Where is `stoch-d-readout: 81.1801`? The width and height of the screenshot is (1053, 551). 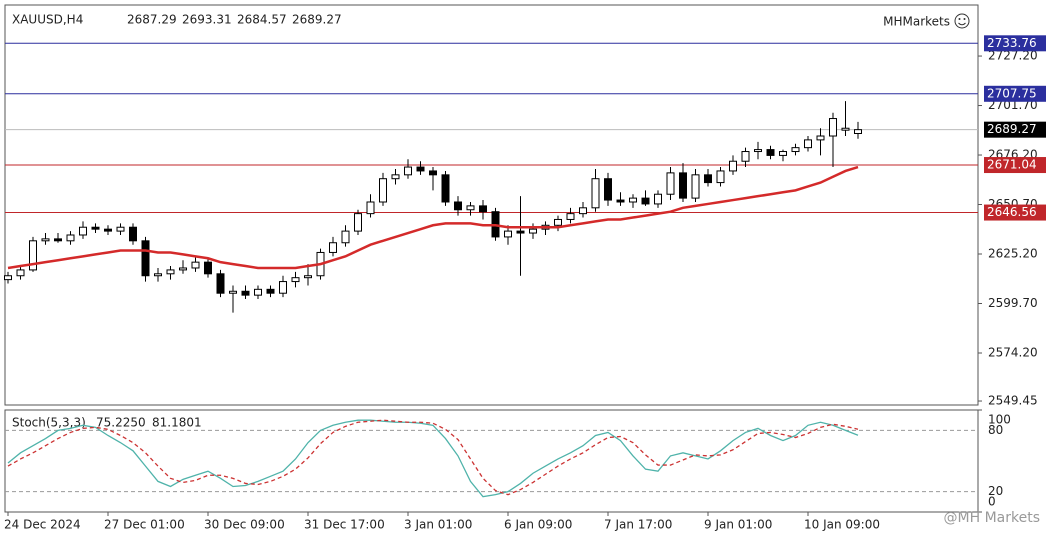 stoch-d-readout: 81.1801 is located at coordinates (177, 423).